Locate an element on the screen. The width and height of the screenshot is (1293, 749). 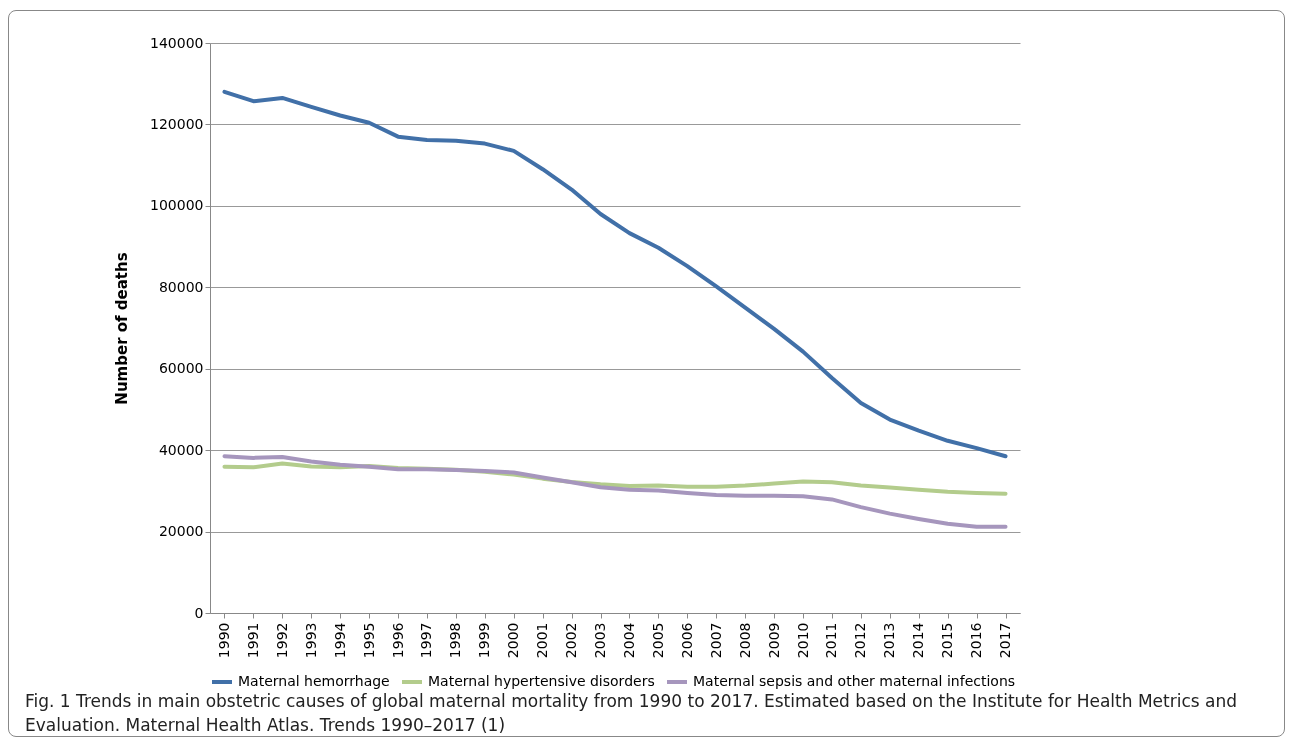
line-series is located at coordinates (615, 491).